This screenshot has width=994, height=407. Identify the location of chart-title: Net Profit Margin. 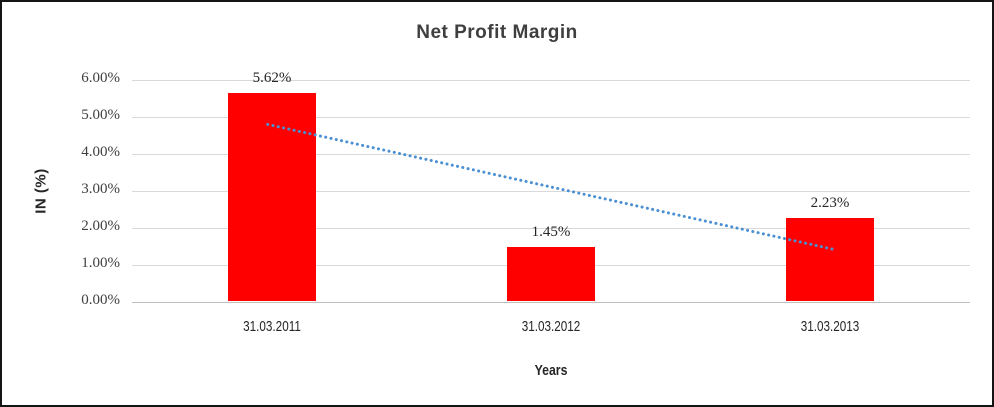
(497, 32).